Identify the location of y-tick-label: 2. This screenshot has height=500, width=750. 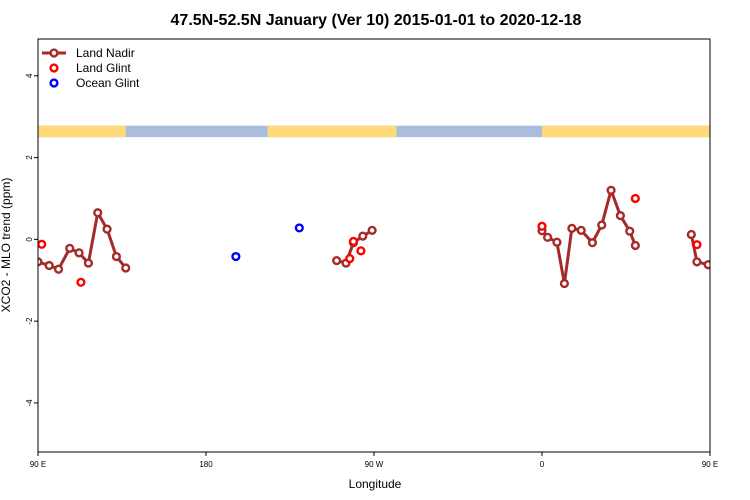
(29, 157).